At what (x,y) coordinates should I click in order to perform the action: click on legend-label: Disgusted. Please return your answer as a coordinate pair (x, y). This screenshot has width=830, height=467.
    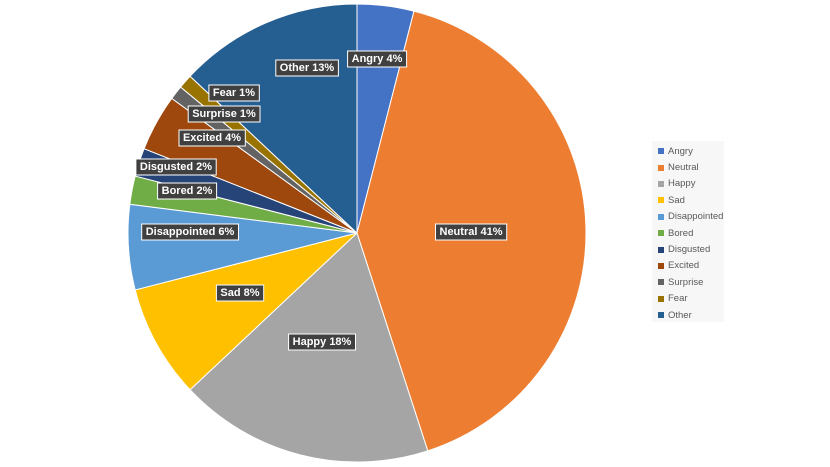
    Looking at the image, I should click on (689, 250).